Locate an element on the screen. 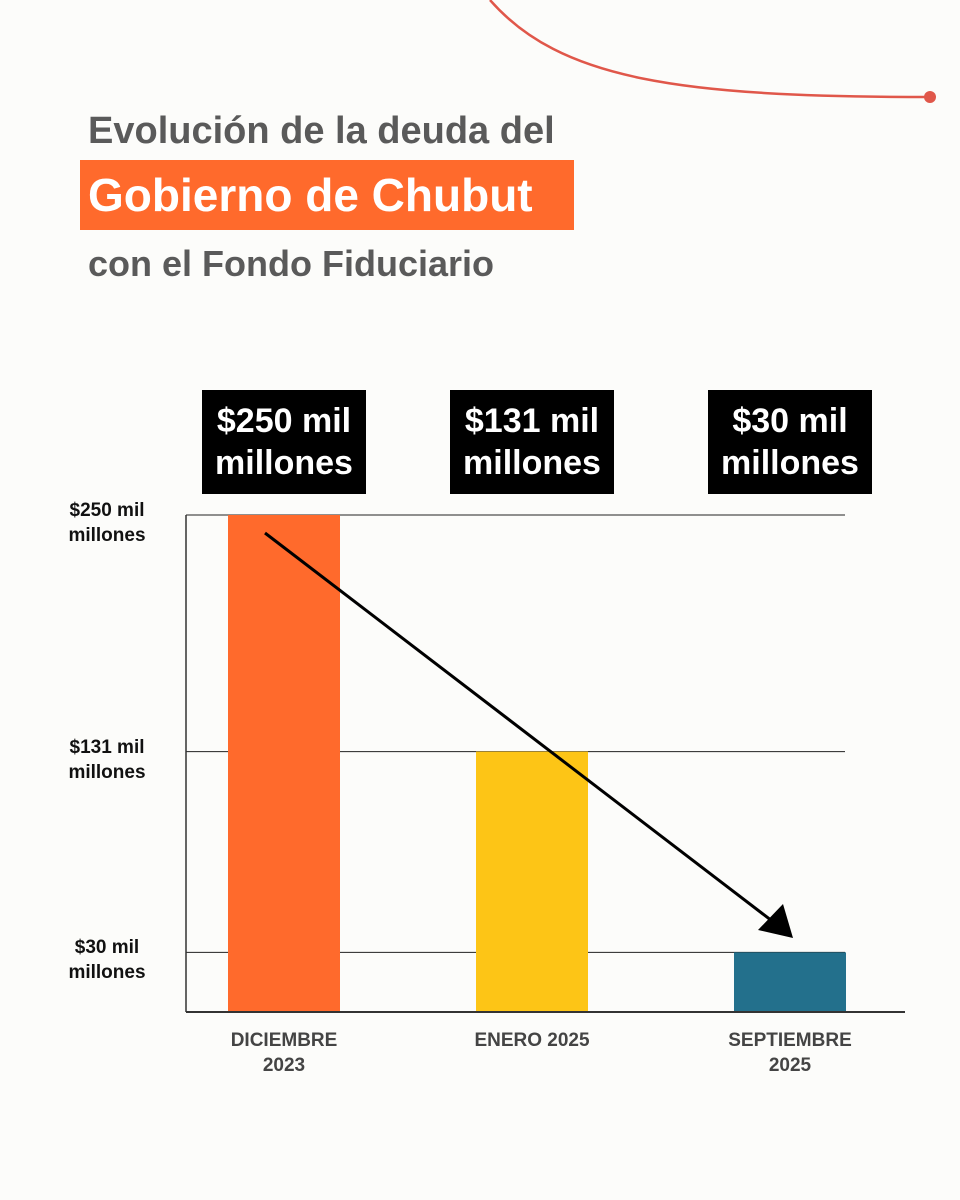  x-tick-label: ENERO 2025 is located at coordinates (532, 1040).